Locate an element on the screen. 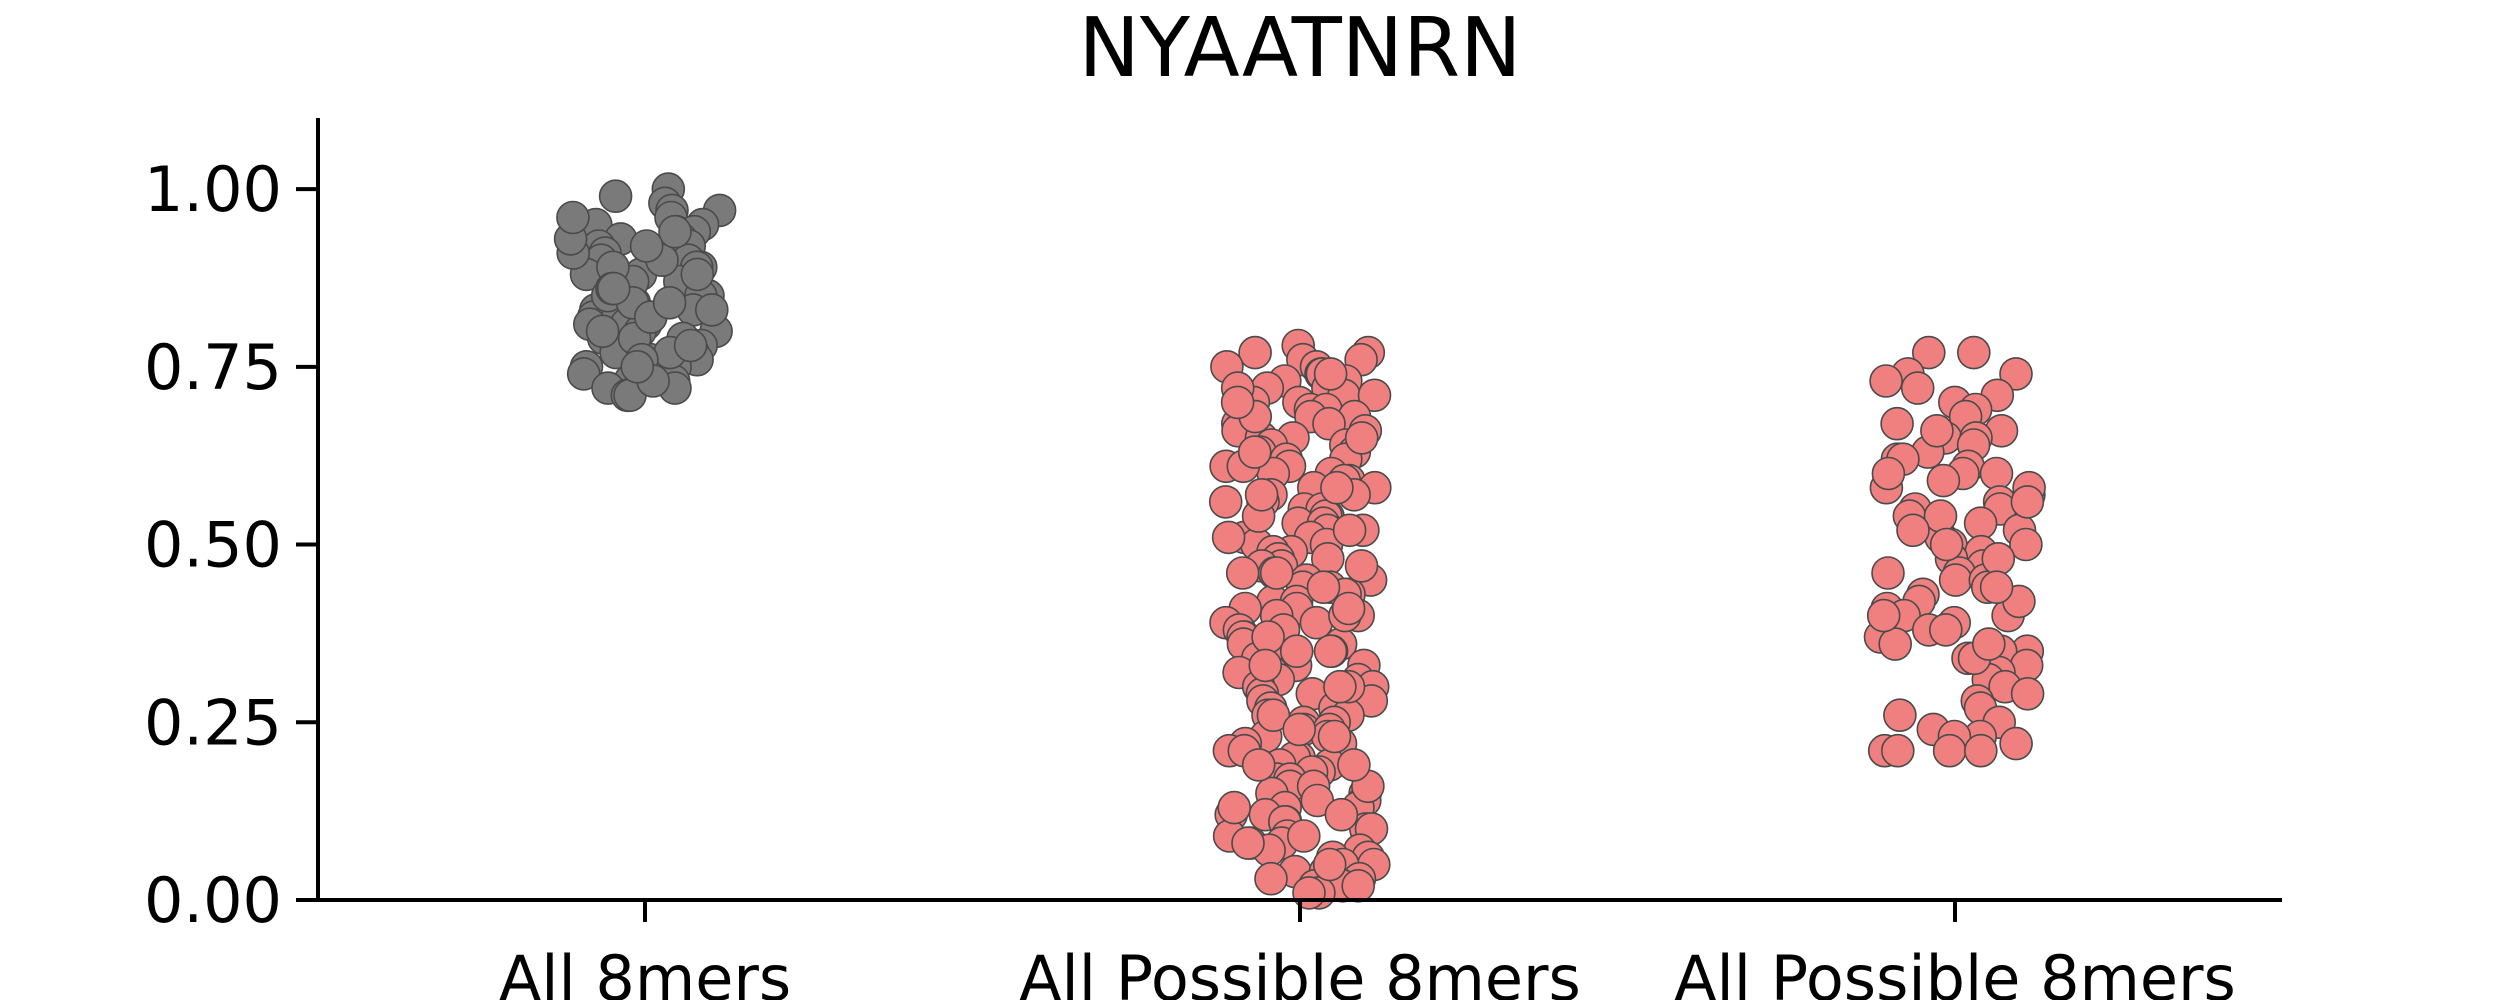 This screenshot has height=1000, width=2500. y-tick-label: 0.25 is located at coordinates (213, 722).